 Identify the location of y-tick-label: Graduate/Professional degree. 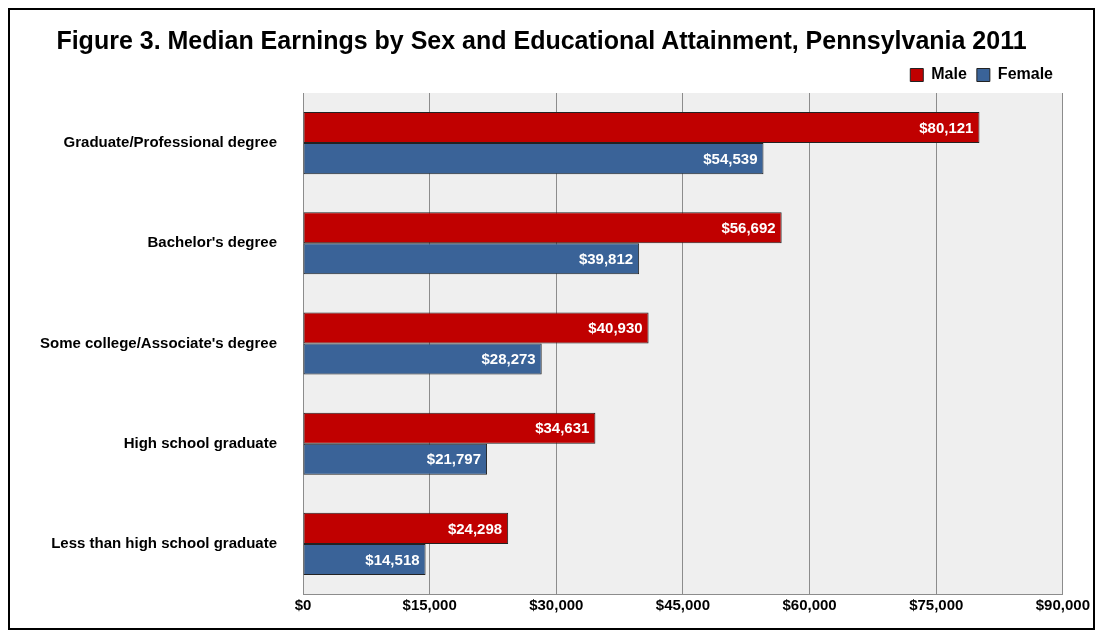
(170, 142).